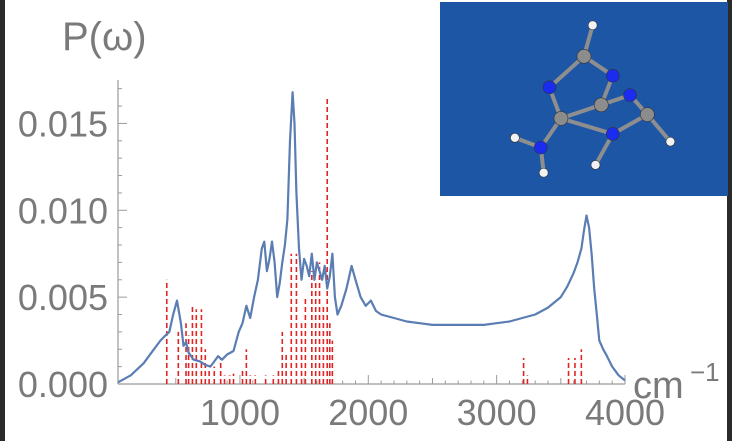 This screenshot has height=441, width=732. I want to click on x-tick-label: 1000, so click(240, 412).